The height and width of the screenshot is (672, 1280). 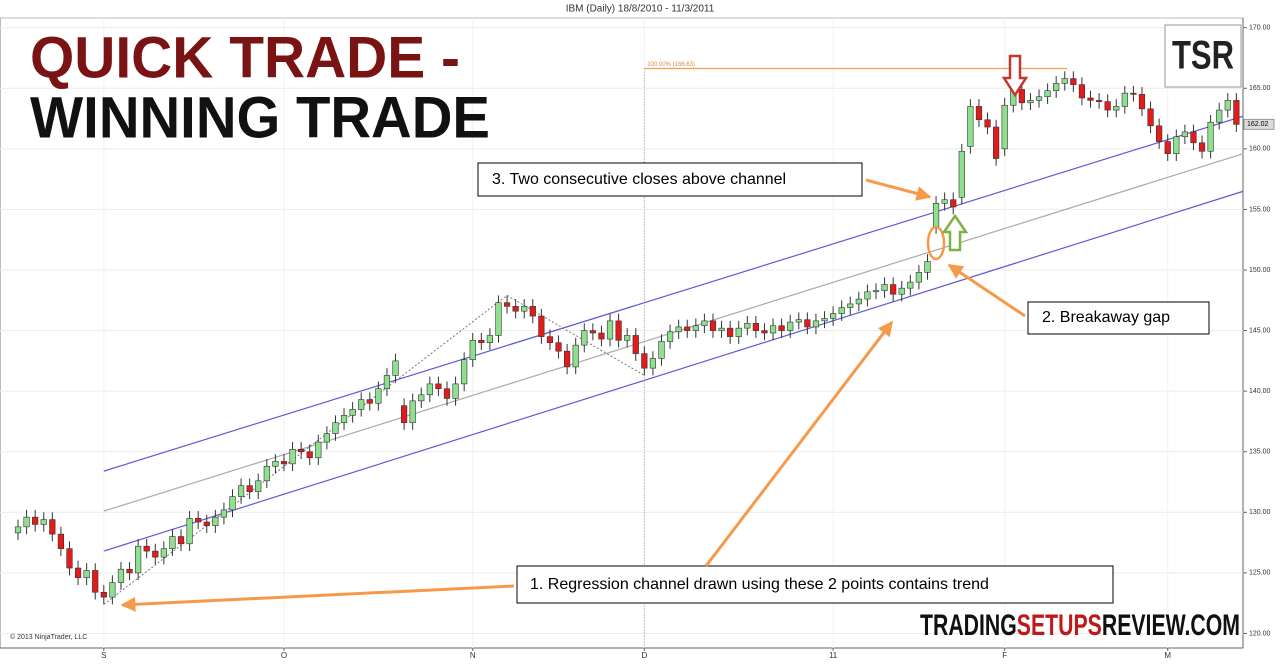 I want to click on x-tick-label: N, so click(x=473, y=655).